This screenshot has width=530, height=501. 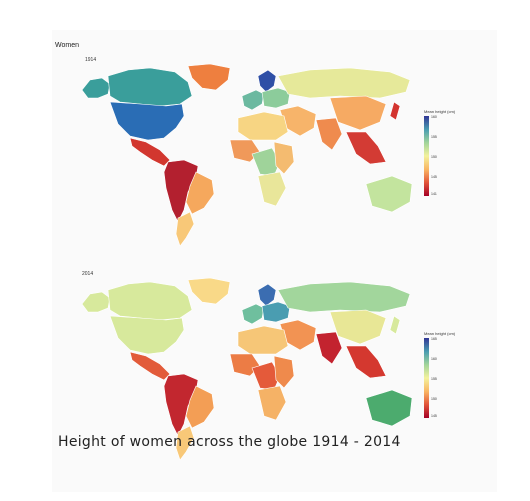 I want to click on region-greenland-1914, so click(x=209, y=77).